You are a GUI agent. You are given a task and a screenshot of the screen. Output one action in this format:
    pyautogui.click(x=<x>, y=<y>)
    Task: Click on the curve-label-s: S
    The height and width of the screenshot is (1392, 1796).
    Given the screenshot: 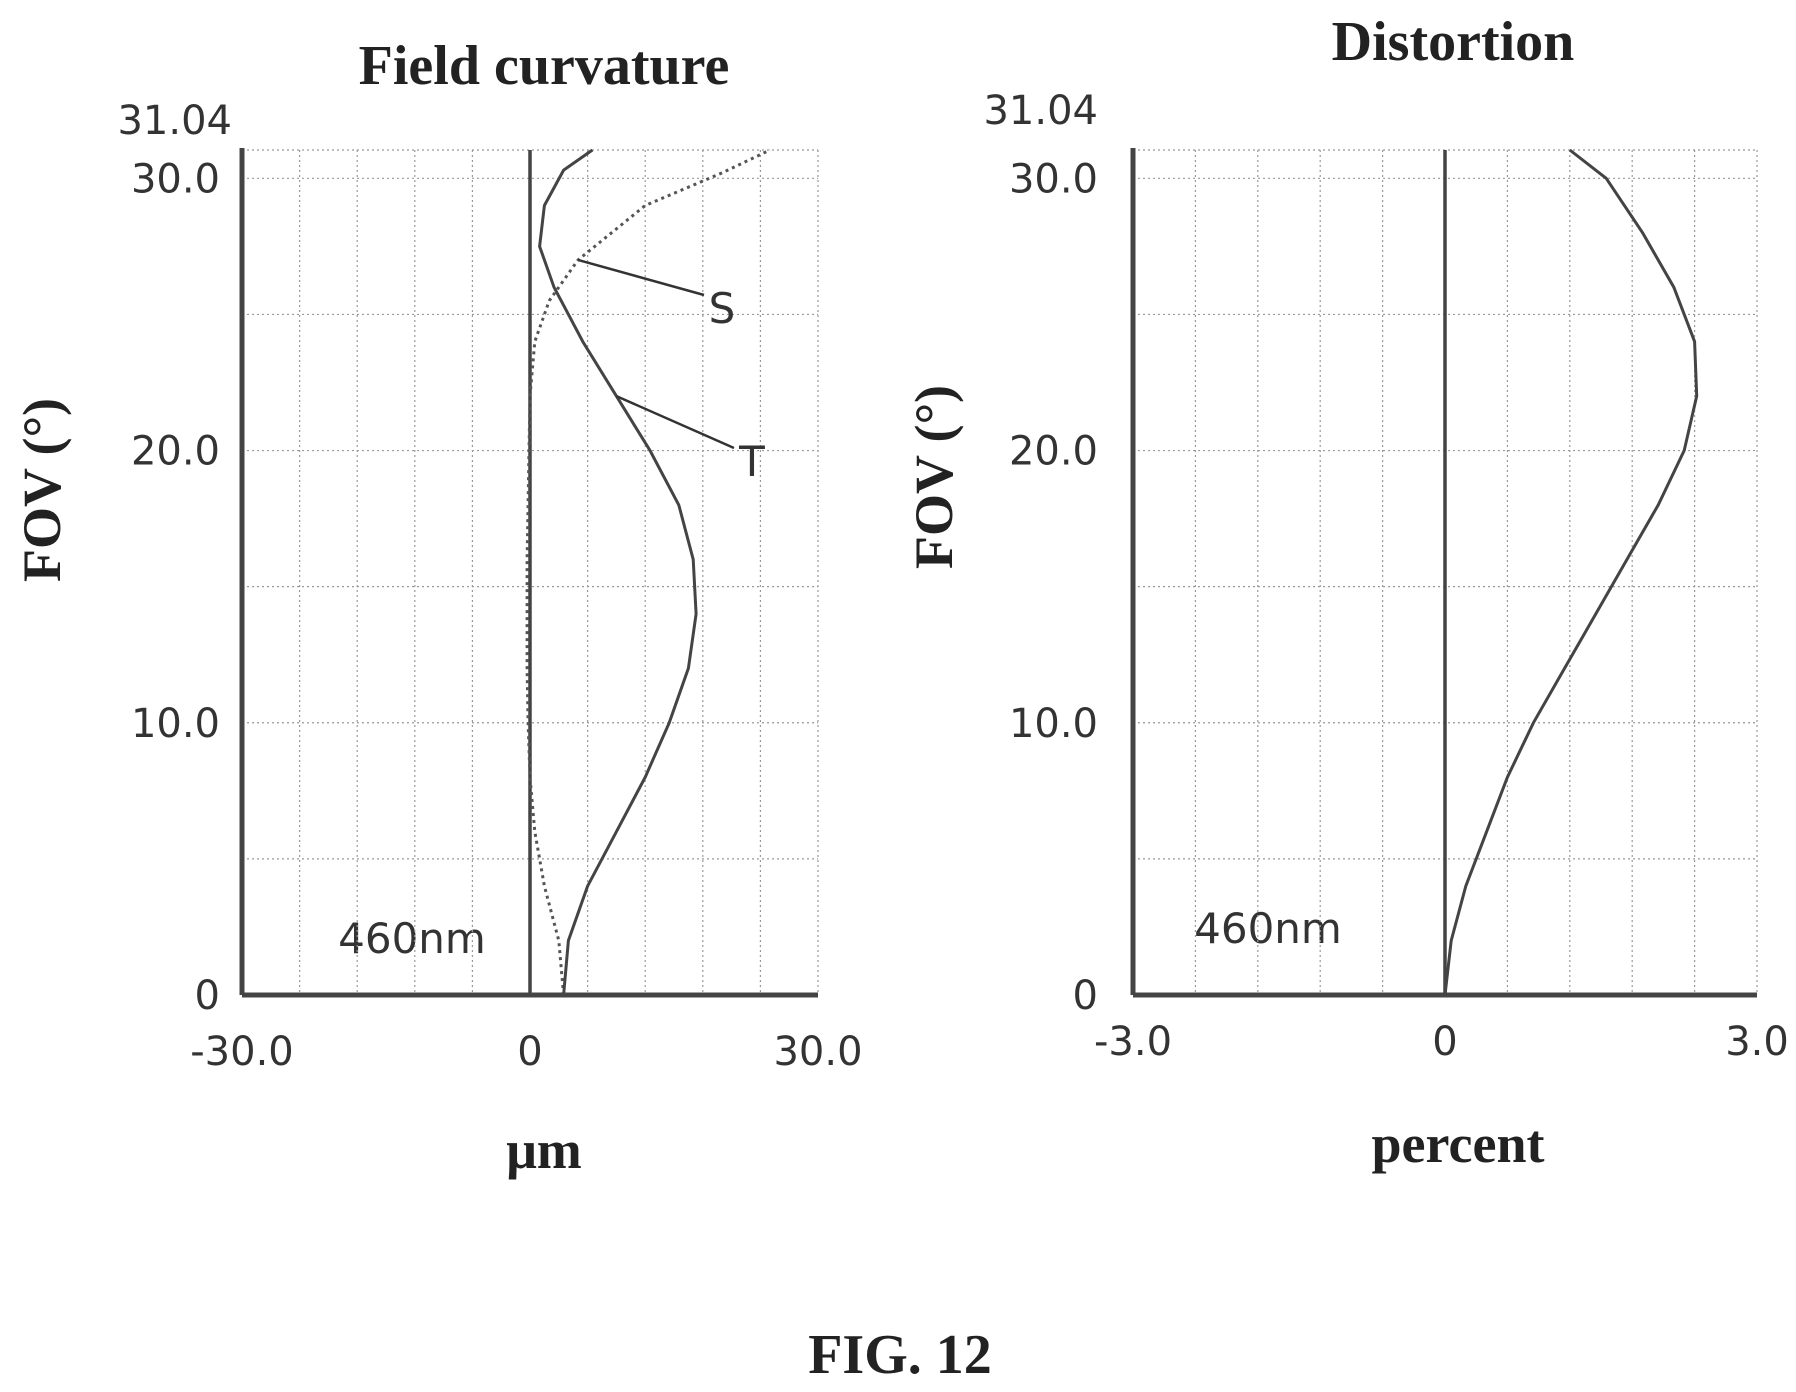 What is the action you would take?
    pyautogui.click(x=722, y=308)
    